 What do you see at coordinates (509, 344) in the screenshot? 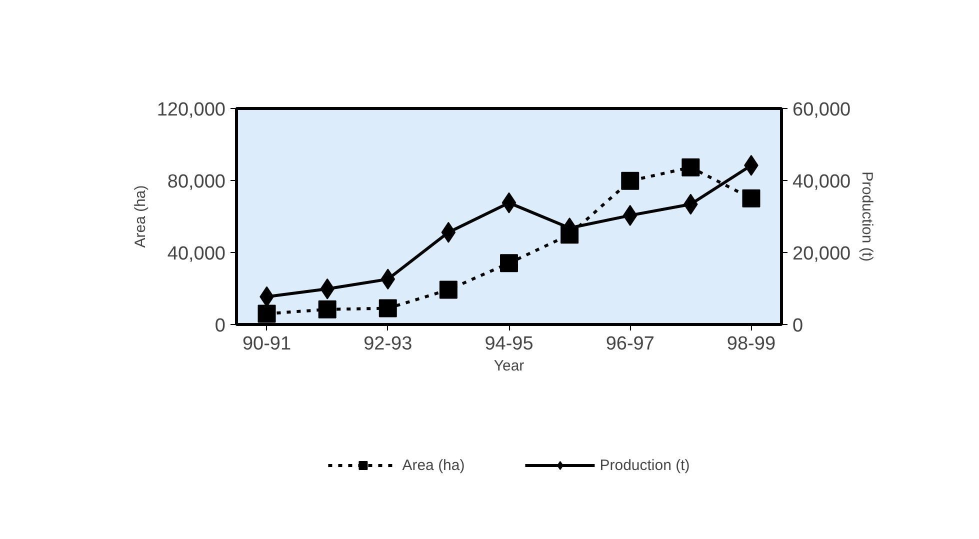
I see `x-tick-label: 94-95` at bounding box center [509, 344].